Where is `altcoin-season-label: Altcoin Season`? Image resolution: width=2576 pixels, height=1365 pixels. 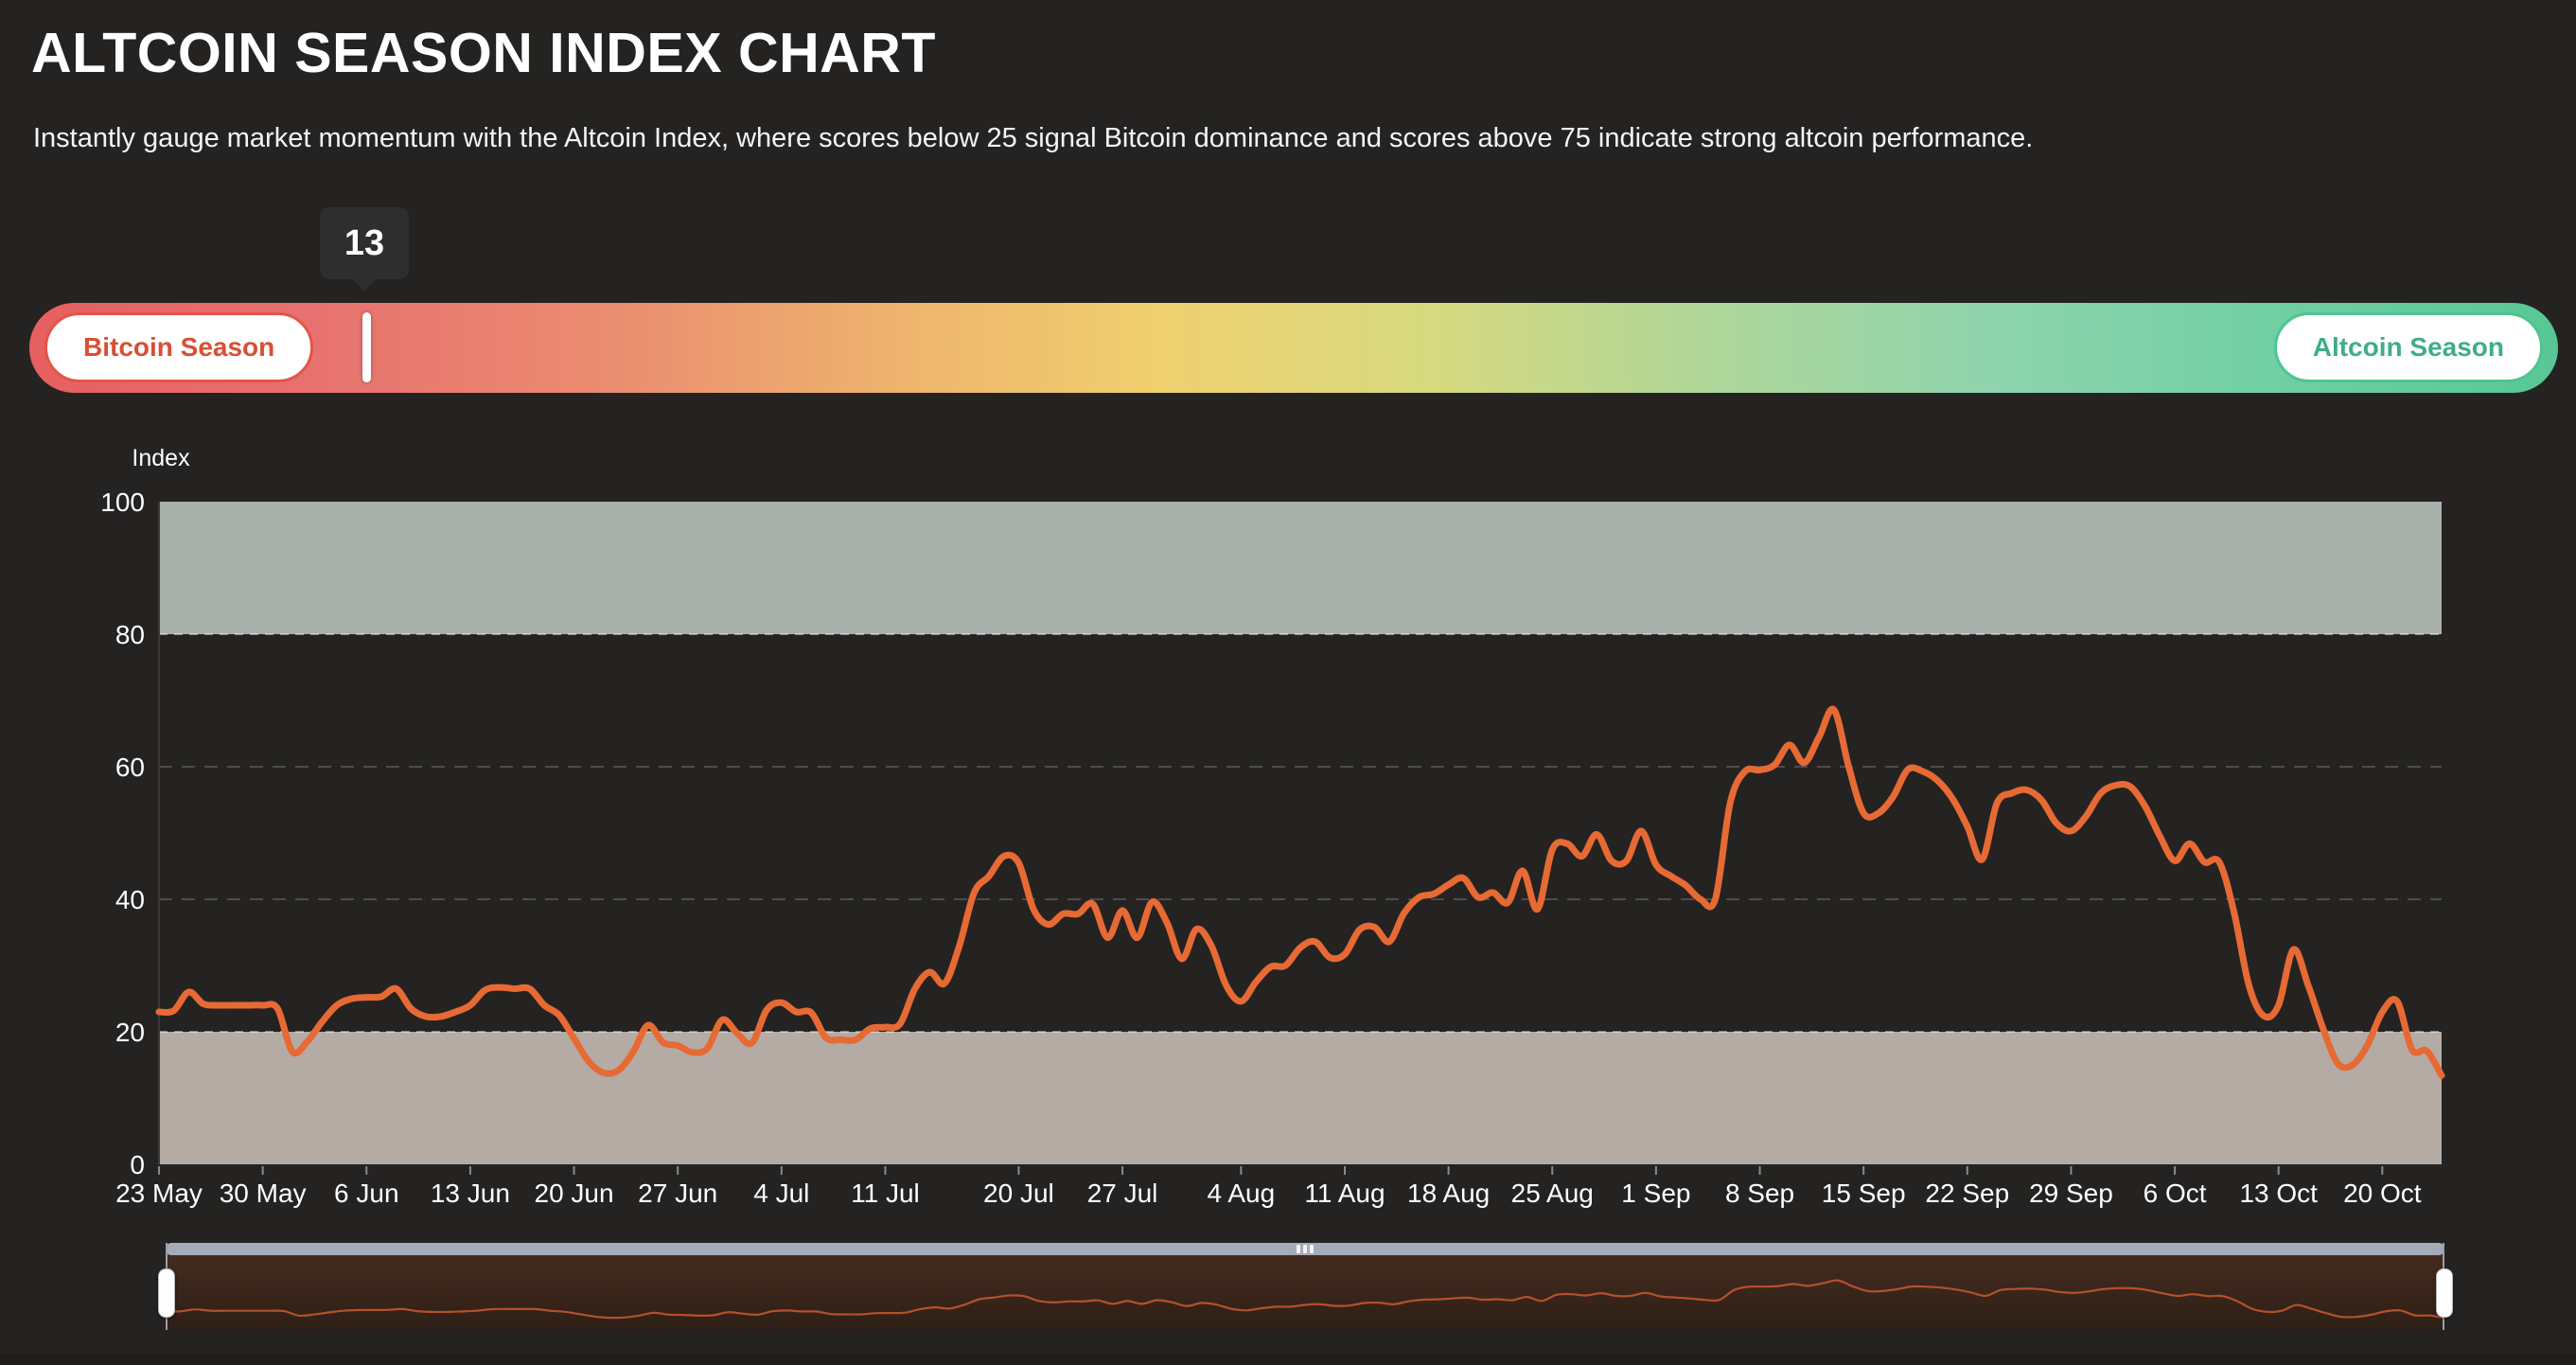 altcoin-season-label: Altcoin Season is located at coordinates (2408, 347).